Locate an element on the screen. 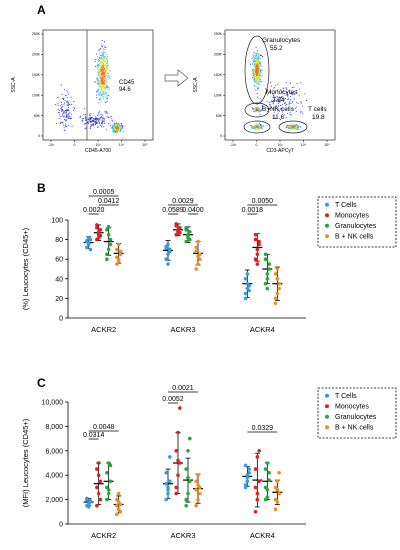  y-tick-label: 2,000 is located at coordinates (54, 500).